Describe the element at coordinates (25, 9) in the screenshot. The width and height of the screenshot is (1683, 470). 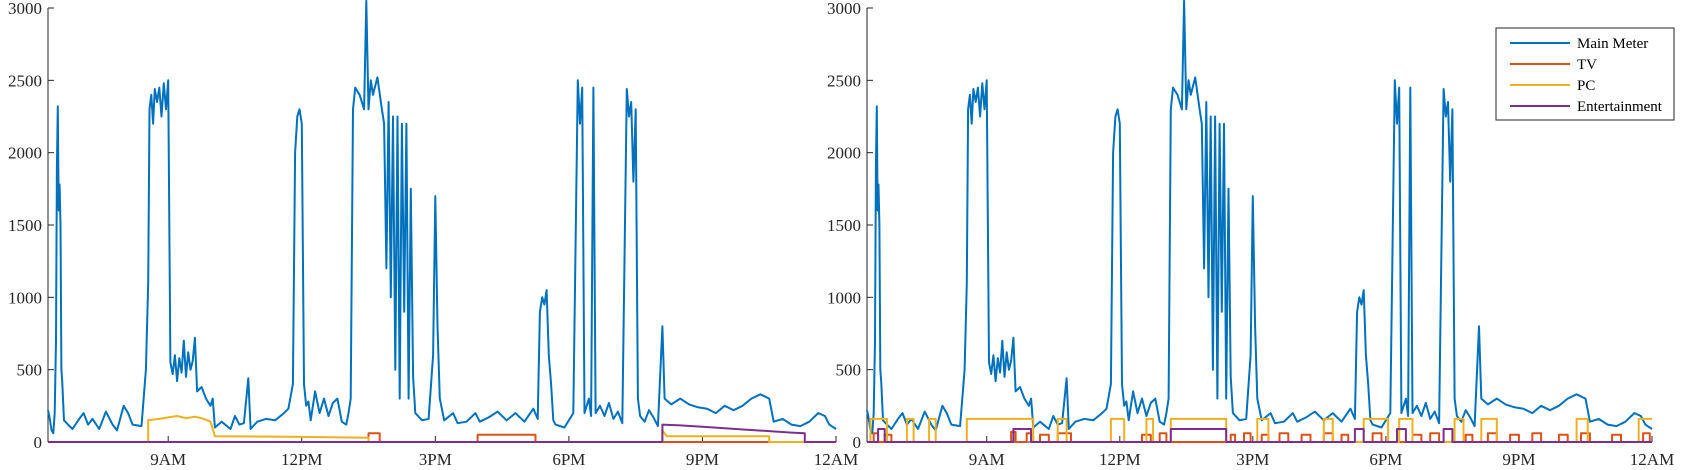
I see `left-y-tick-label: 3000` at that location.